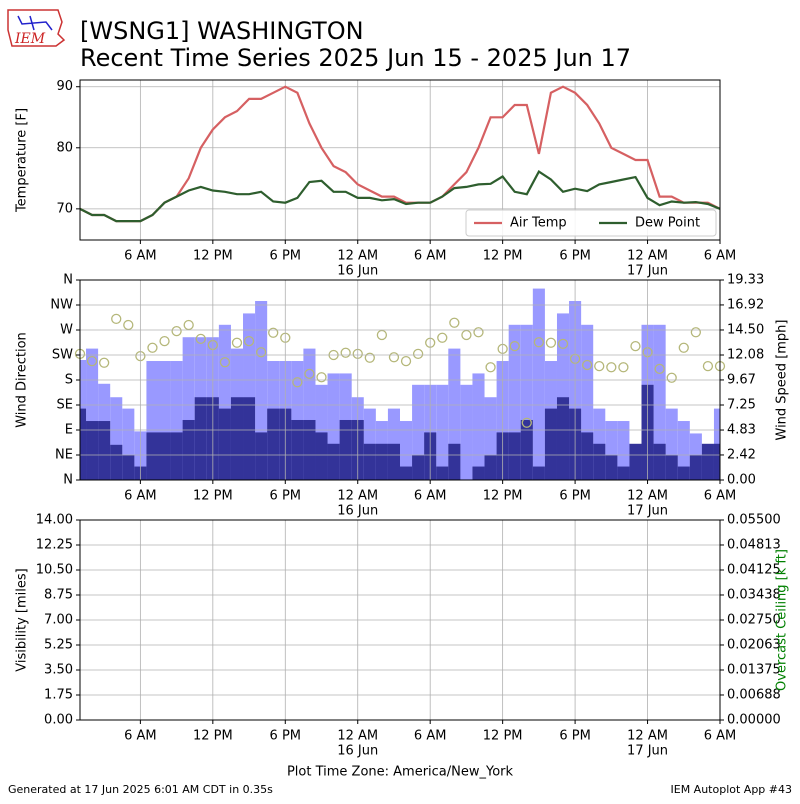 Image resolution: width=800 pixels, height=804 pixels. I want to click on y2-tick-label: 0.01375, so click(754, 670).